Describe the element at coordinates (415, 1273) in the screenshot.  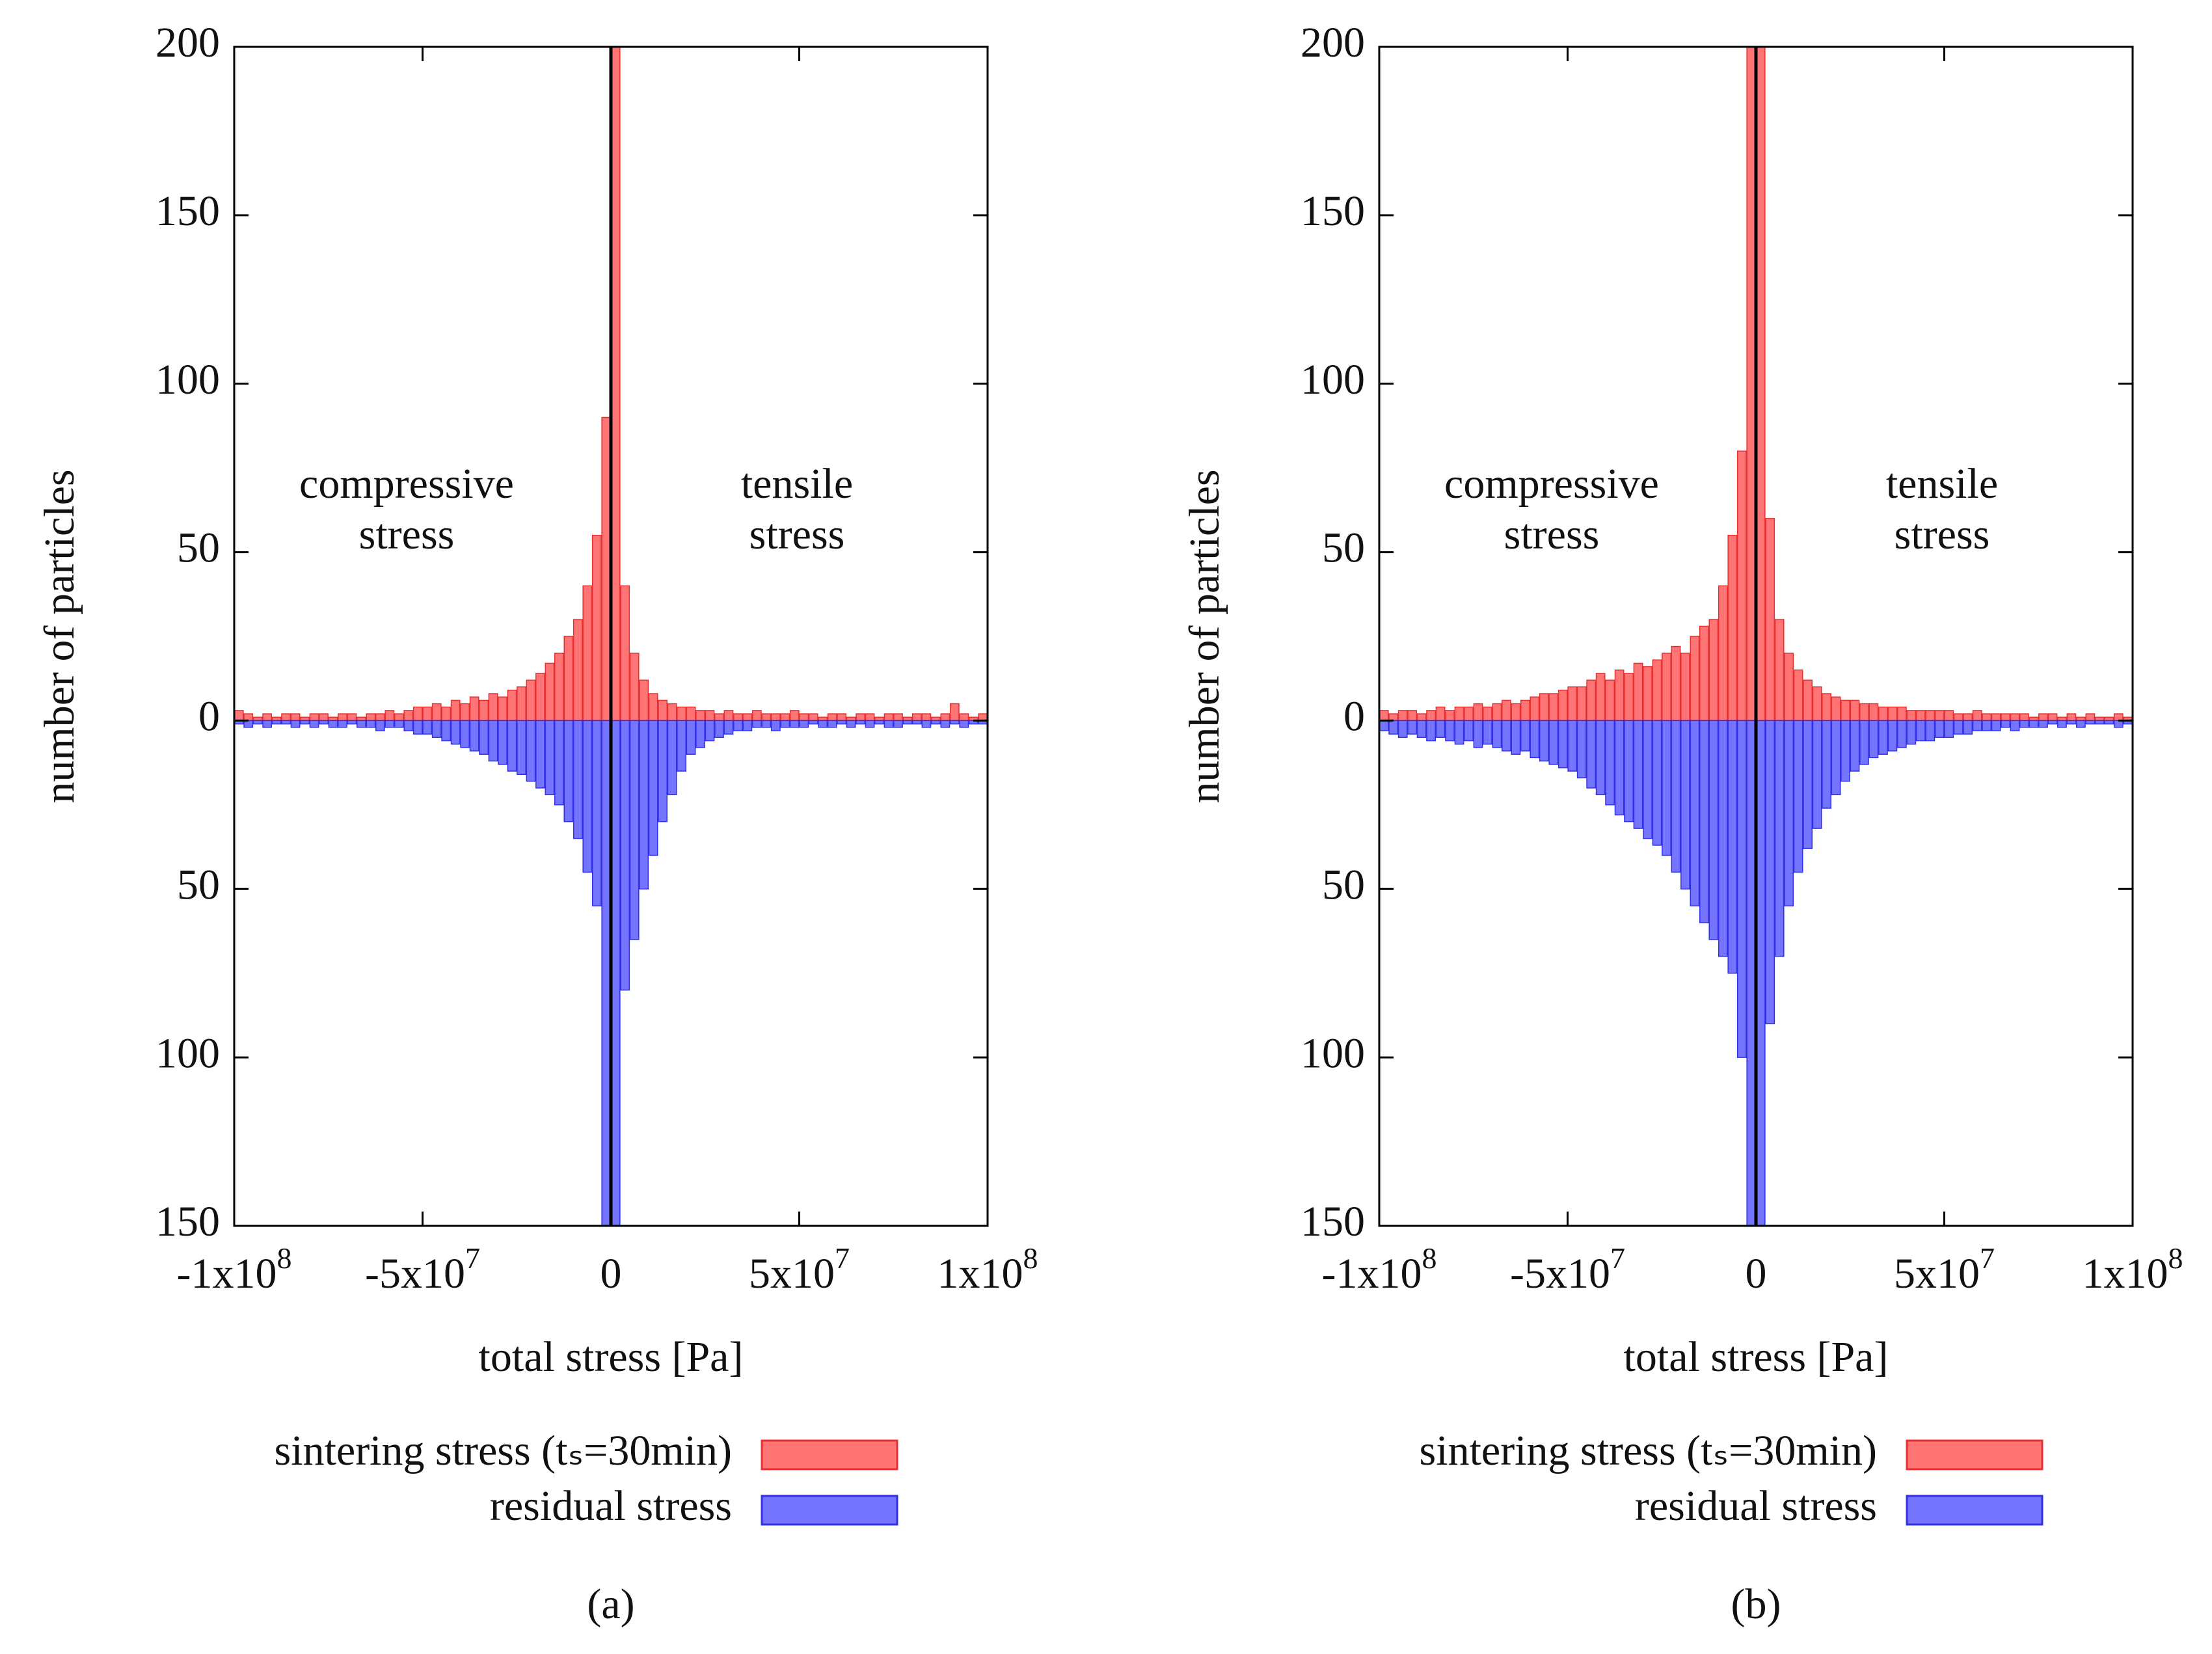
I see `x-tick-label-base: -5x10` at that location.